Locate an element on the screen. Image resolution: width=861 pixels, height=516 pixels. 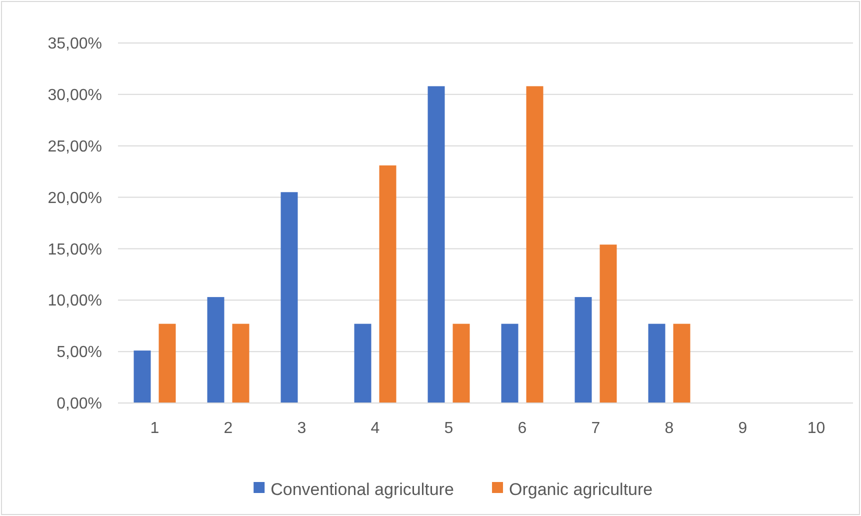
y-tick-label: 35,00% is located at coordinates (75, 44).